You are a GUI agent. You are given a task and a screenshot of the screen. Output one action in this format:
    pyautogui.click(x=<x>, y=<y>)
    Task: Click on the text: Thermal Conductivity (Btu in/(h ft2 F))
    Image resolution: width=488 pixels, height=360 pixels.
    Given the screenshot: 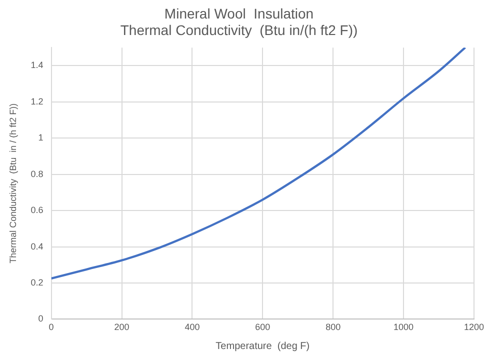 What is the action you would take?
    pyautogui.click(x=239, y=30)
    